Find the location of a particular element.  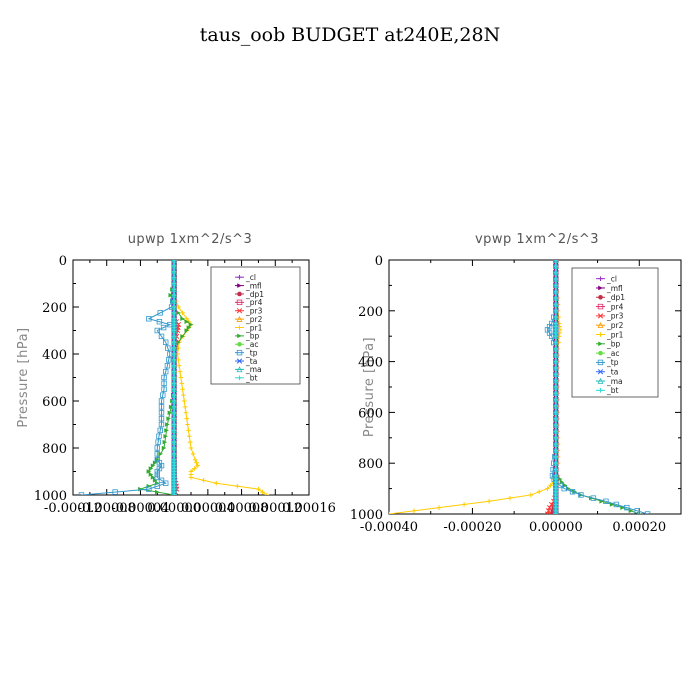

figure-title: taus_oob BUDGET at240E,28N is located at coordinates (350, 35).